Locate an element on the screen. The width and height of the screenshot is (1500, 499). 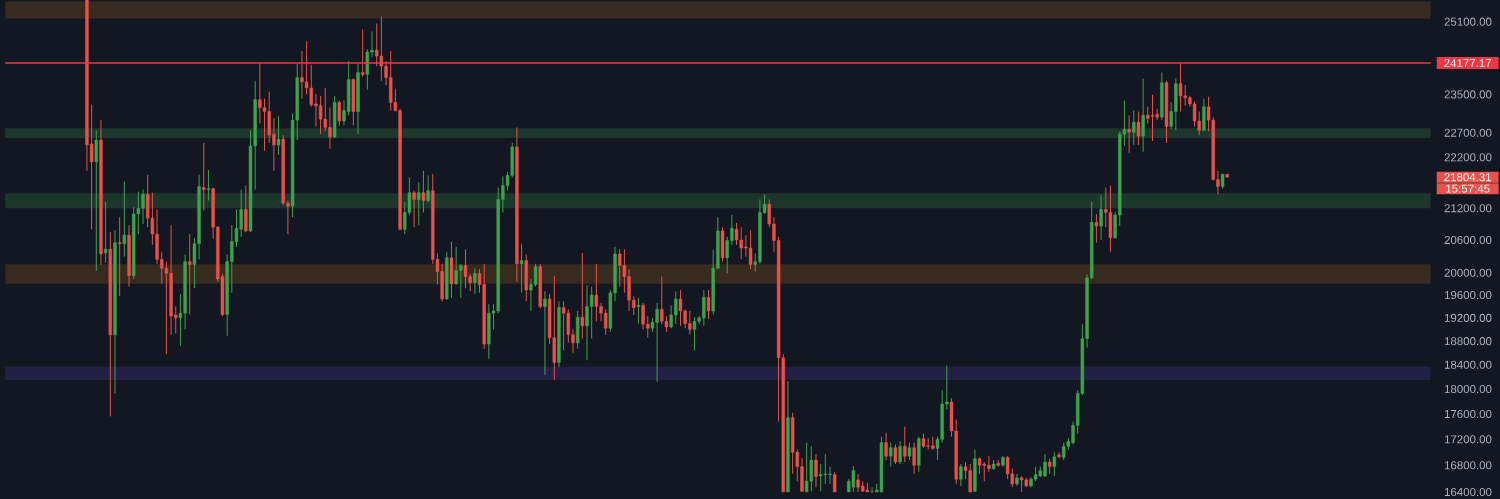
y-tick-label: 20000.00 is located at coordinates (1468, 272).